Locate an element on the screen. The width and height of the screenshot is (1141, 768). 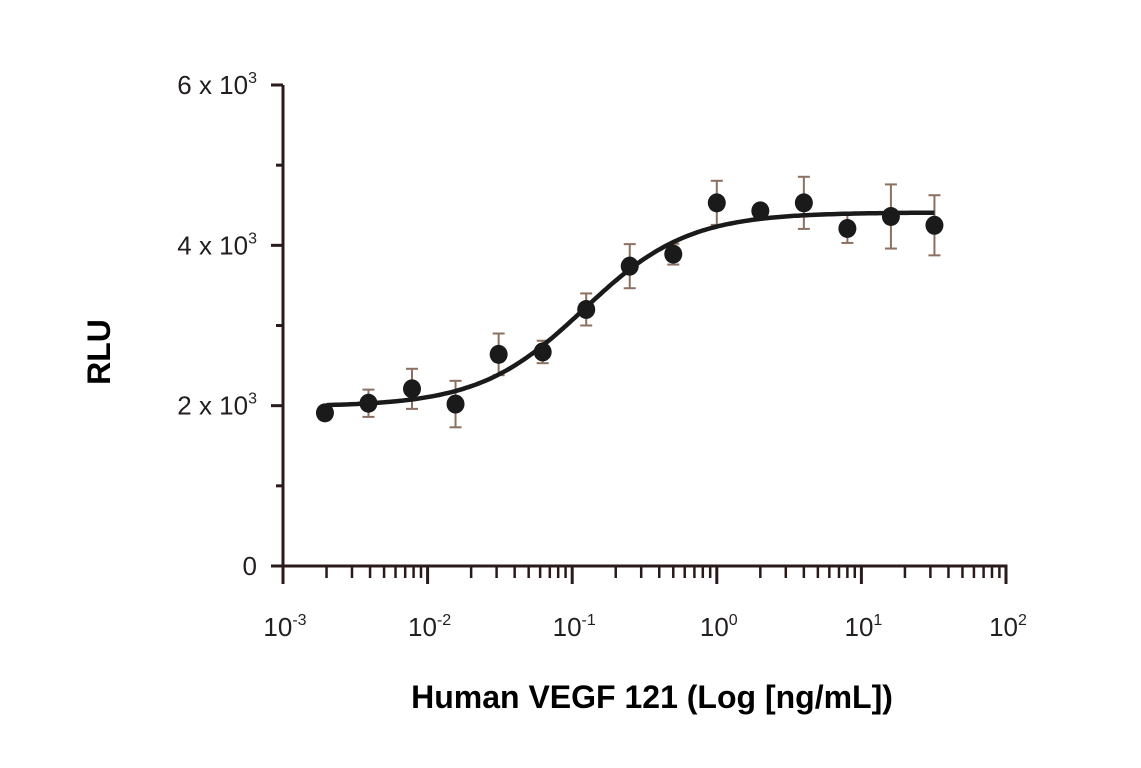
y-tick-label: 4 x 103 is located at coordinates (217, 245).